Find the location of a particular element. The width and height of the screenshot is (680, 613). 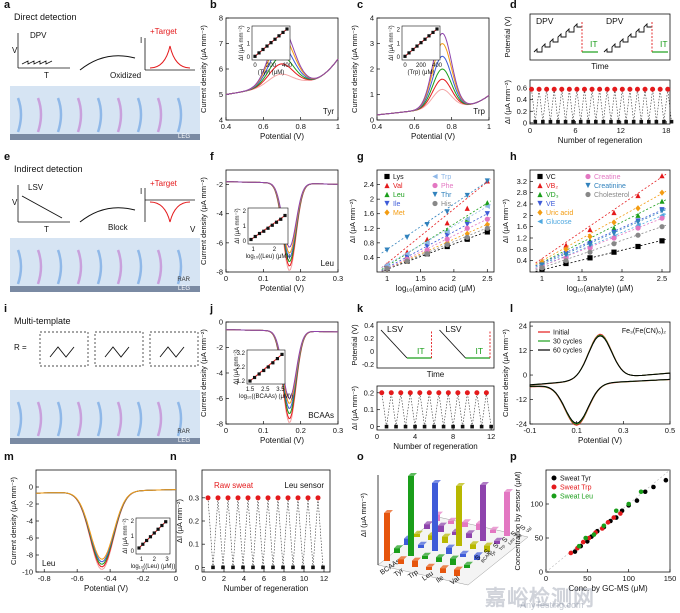

panel-letter-i: i is located at coordinates (5, 309).